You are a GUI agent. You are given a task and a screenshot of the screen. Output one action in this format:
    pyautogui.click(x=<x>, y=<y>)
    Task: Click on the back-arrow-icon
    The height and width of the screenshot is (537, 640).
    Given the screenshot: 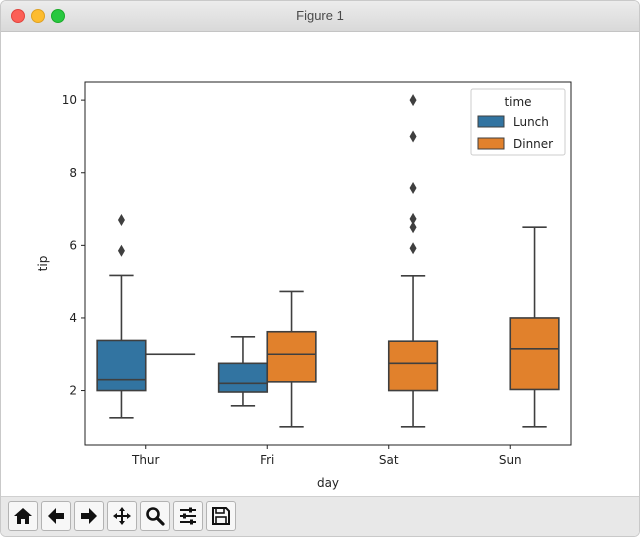 What is the action you would take?
    pyautogui.click(x=56, y=516)
    